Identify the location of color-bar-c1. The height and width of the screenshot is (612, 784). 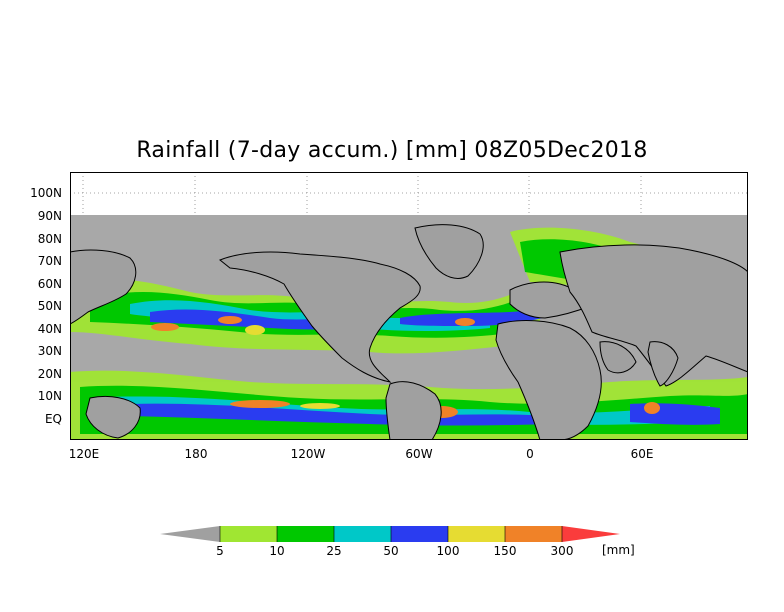
(248, 534).